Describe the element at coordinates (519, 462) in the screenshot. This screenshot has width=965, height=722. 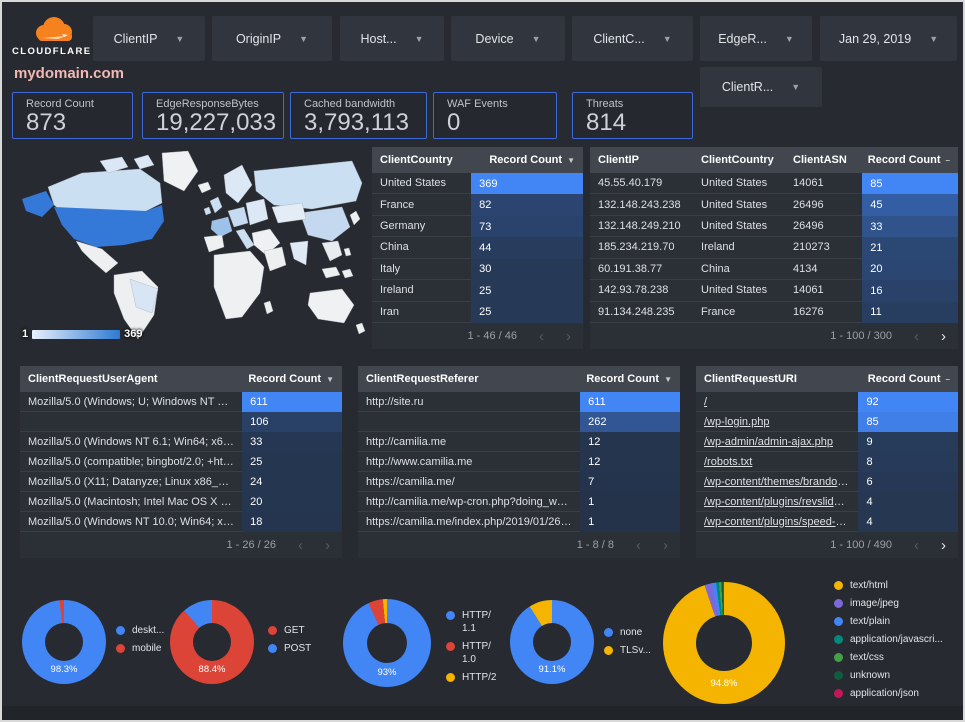
I see `table-row: http://www.camilia.me 12` at that location.